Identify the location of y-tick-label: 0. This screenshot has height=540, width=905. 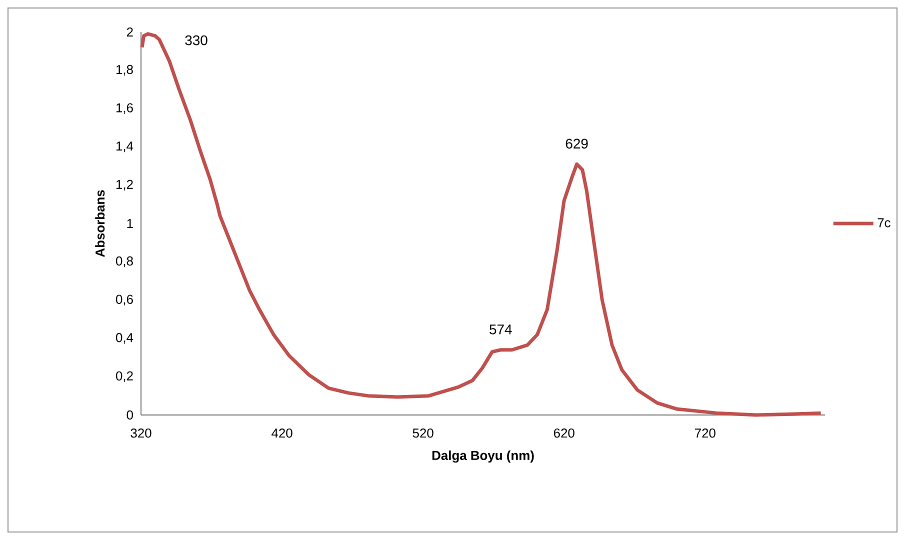
(129, 415).